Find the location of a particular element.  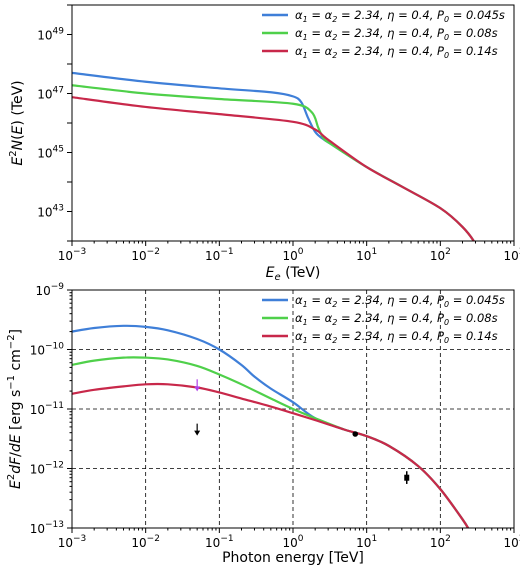

bottom-x-tick-label: 10⁻³ is located at coordinates (72, 542).